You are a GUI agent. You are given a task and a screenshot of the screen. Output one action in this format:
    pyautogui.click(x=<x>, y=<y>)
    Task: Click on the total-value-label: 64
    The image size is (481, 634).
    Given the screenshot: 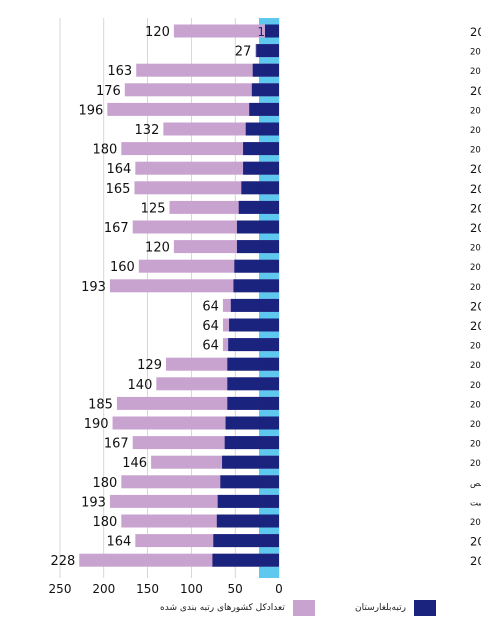 What is the action you would take?
    pyautogui.click(x=210, y=326)
    